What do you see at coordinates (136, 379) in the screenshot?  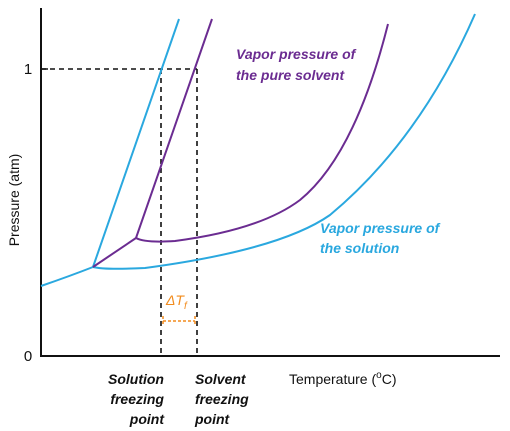 I see `solution-freezing-point-line1: Solution` at bounding box center [136, 379].